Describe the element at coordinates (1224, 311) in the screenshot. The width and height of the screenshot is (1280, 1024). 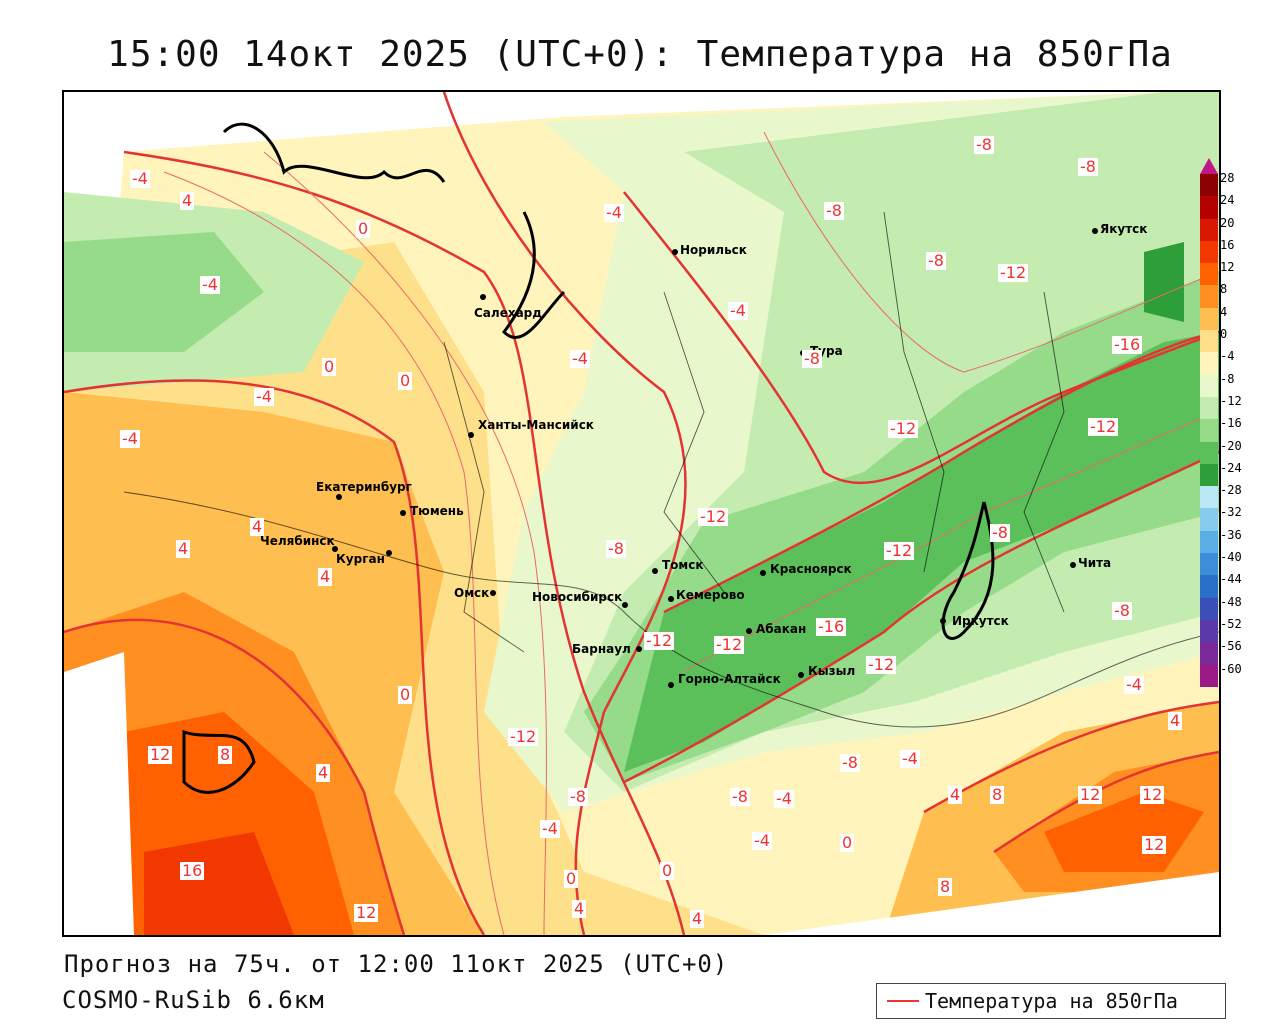
I see `color-scale-tick: 4` at that location.